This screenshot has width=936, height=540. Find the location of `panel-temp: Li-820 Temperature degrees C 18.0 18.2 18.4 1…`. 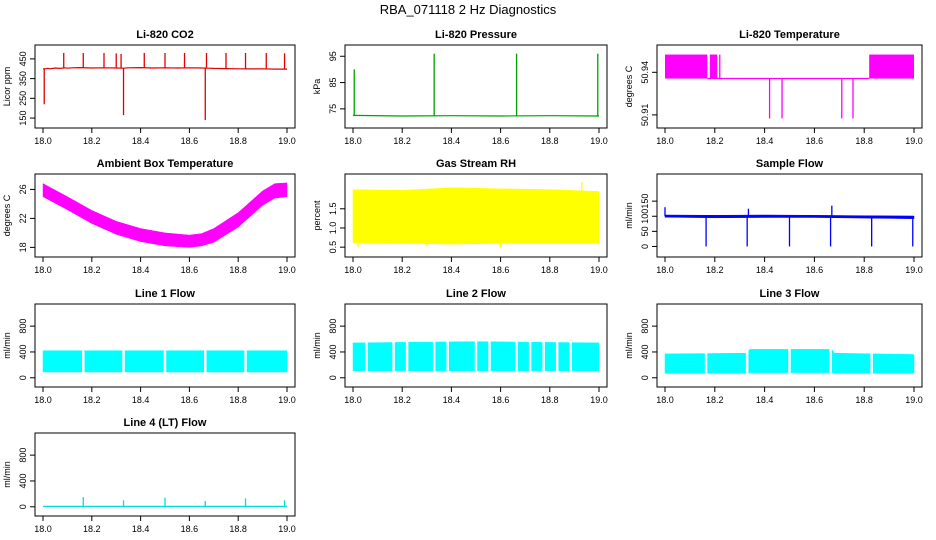

panel-temp: Li-820 Temperature degrees C 18.0 18.2 18.4 1… is located at coordinates (773, 87).